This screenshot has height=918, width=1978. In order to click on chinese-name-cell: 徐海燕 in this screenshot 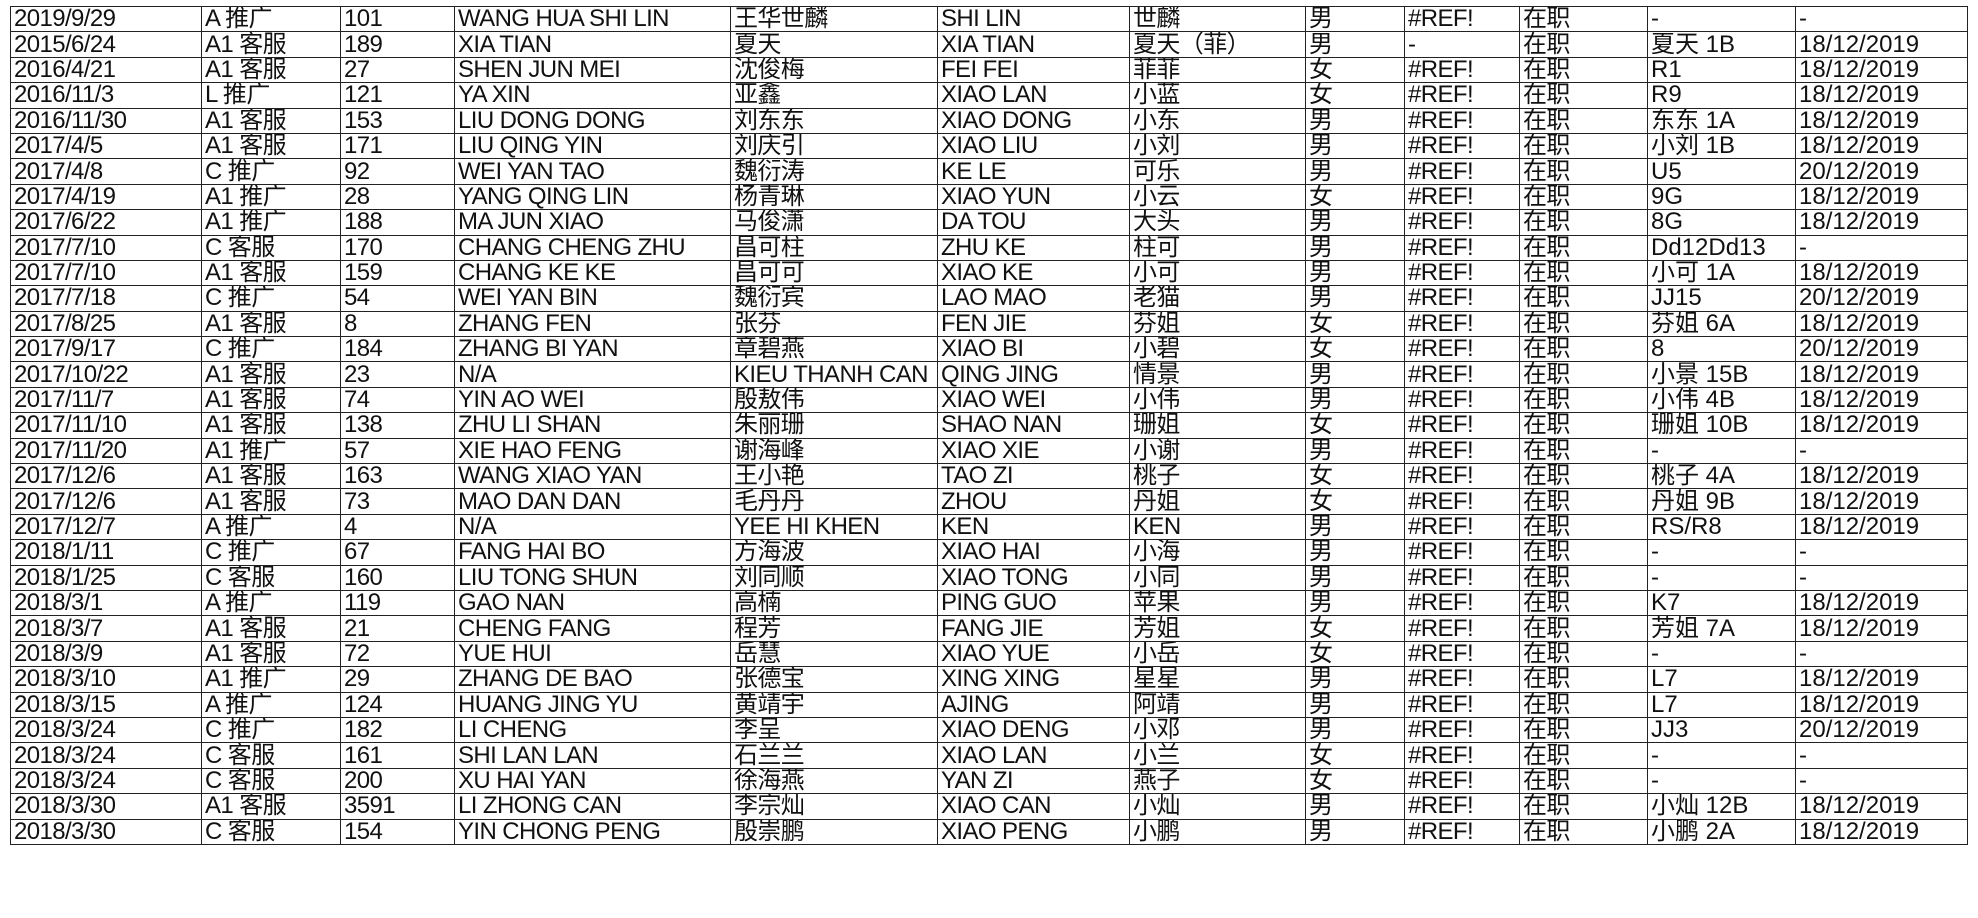, I will do `click(834, 781)`.